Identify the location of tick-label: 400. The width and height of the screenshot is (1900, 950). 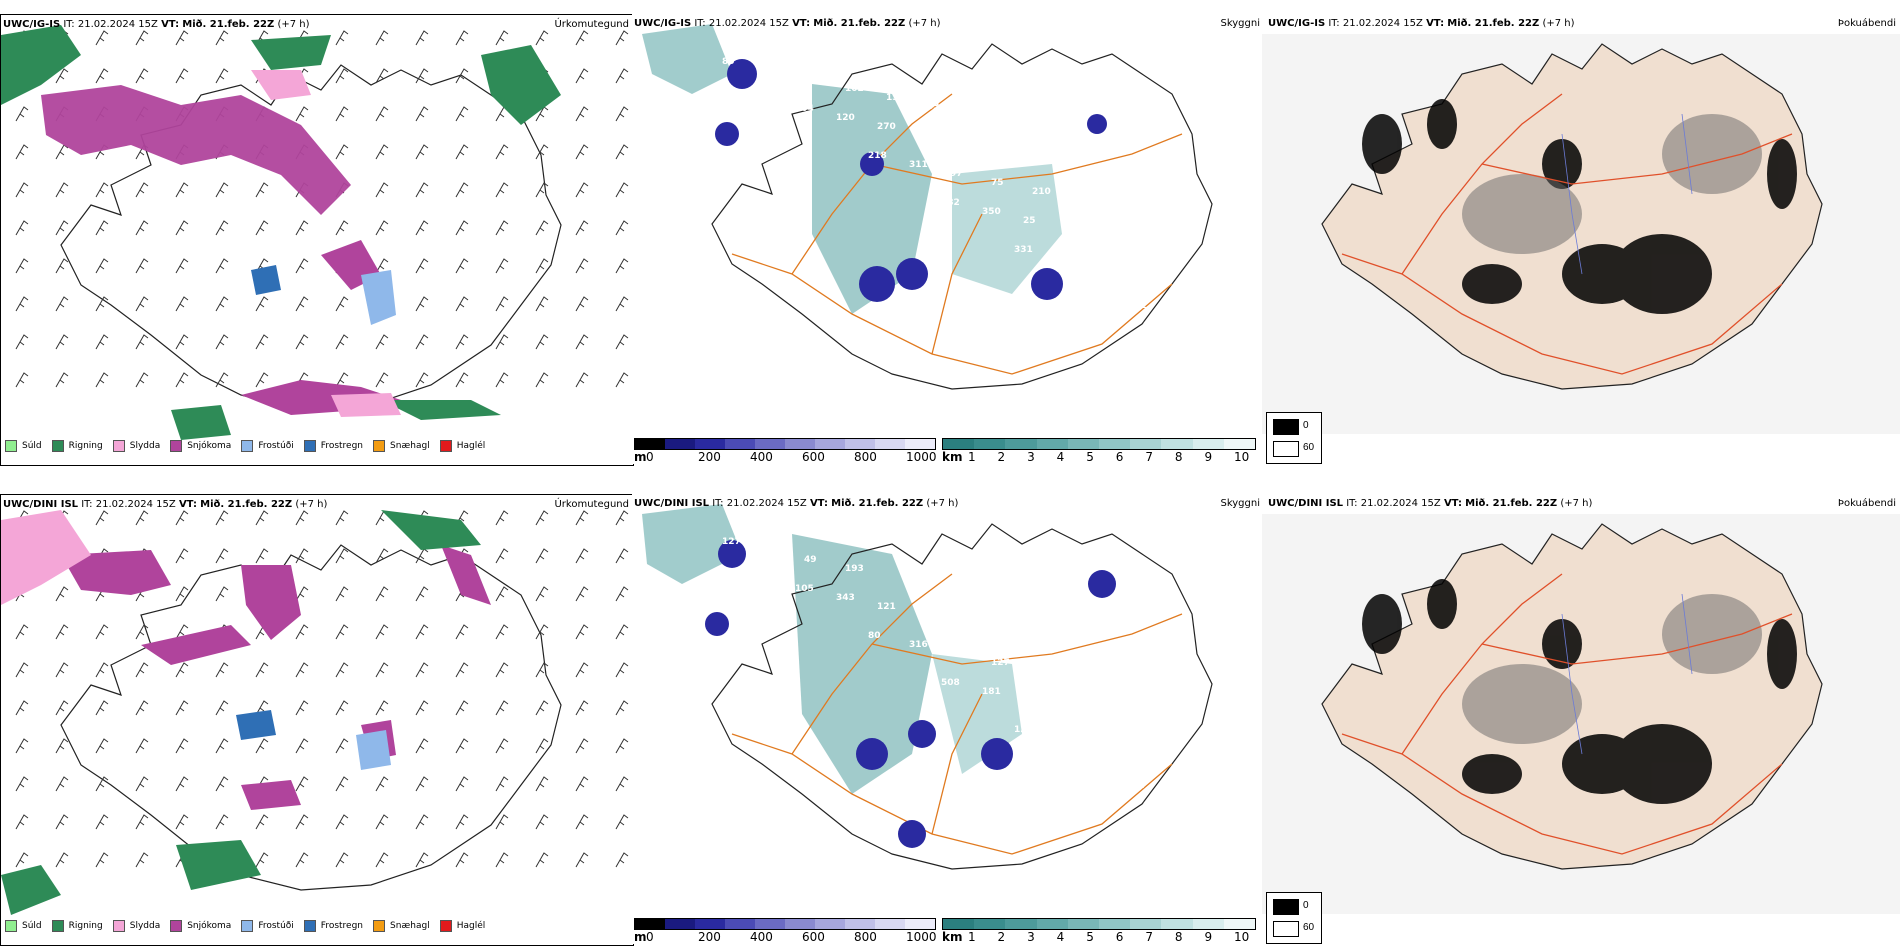
(761, 937).